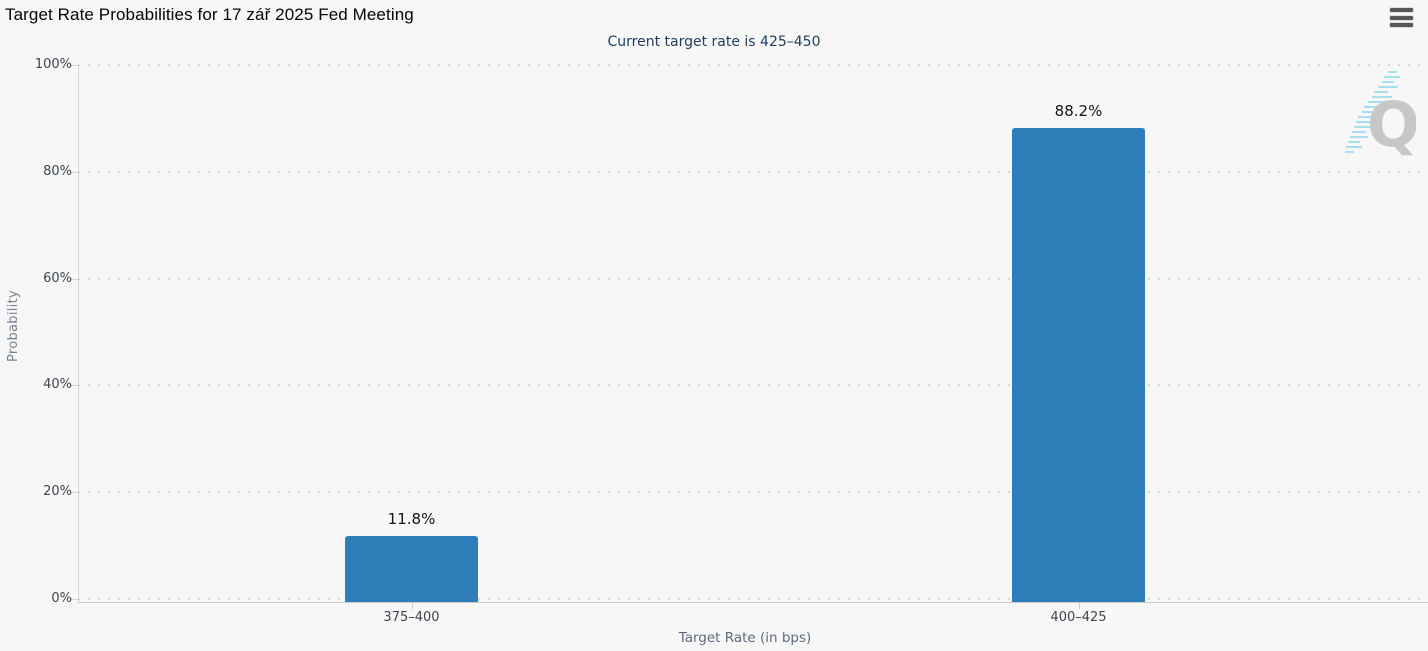  What do you see at coordinates (1078, 617) in the screenshot?
I see `x-tick-label: 400–425` at bounding box center [1078, 617].